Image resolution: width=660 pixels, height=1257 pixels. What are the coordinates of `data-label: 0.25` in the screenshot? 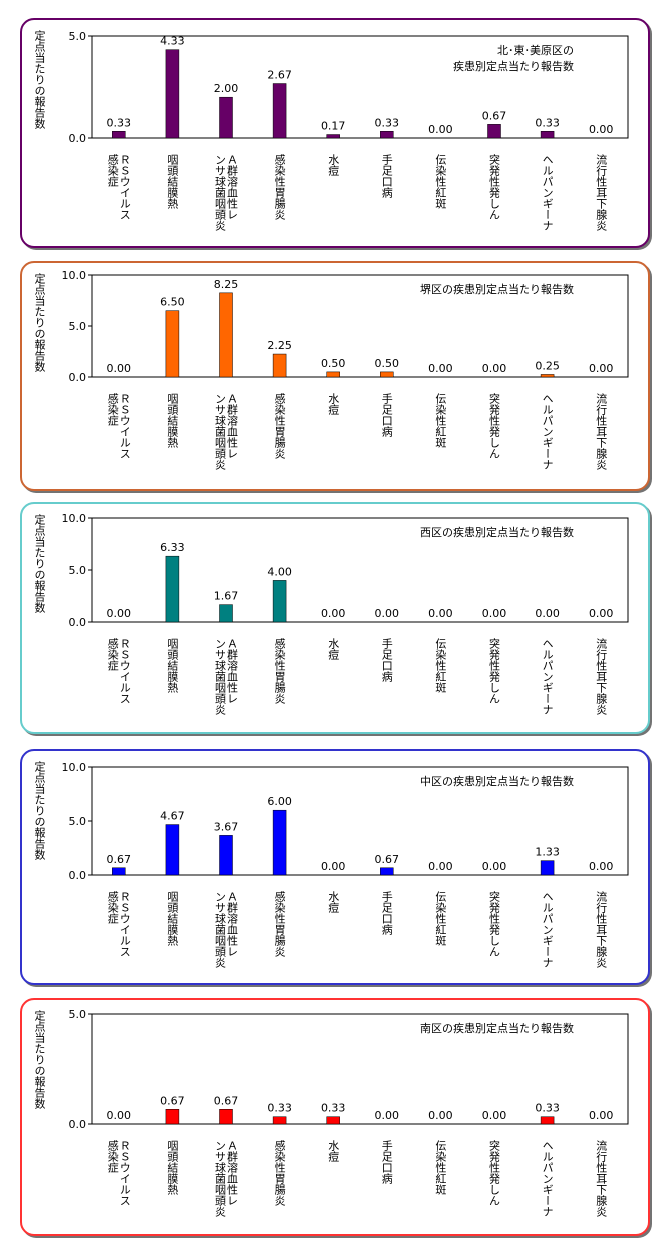 It's located at (547, 365).